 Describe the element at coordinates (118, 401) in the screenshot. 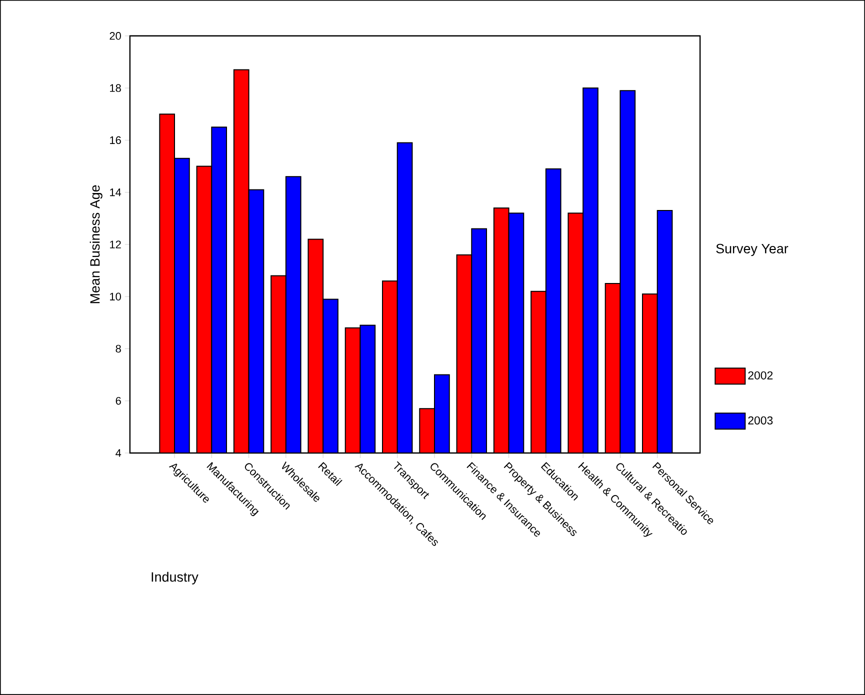

I see `y-tick-label: 6` at that location.